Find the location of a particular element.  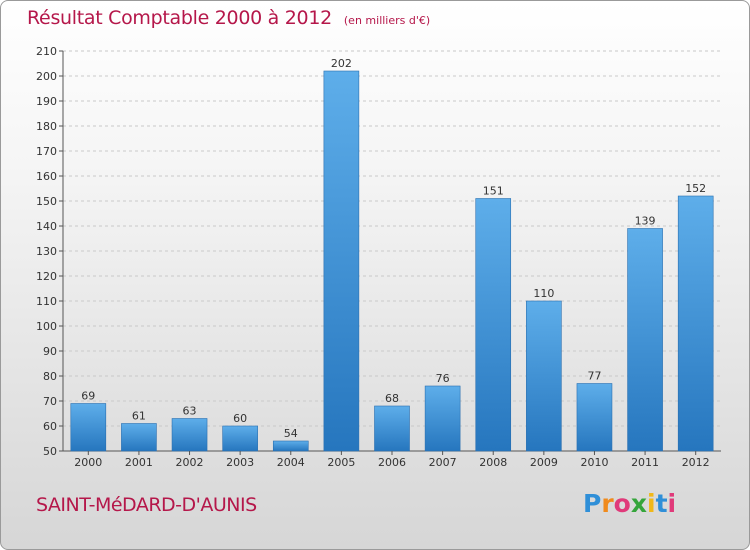

bar-2007 is located at coordinates (442, 418).